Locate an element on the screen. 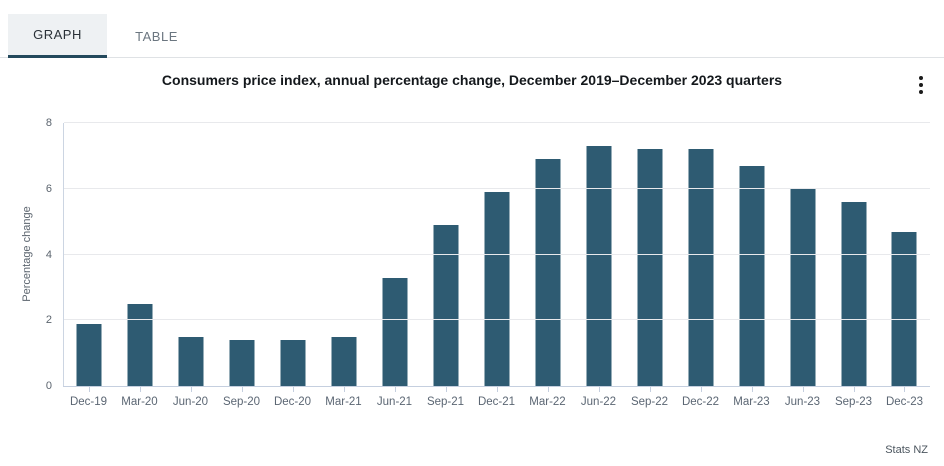  x-tick-label-Jun-21: Jun-21 is located at coordinates (394, 402).